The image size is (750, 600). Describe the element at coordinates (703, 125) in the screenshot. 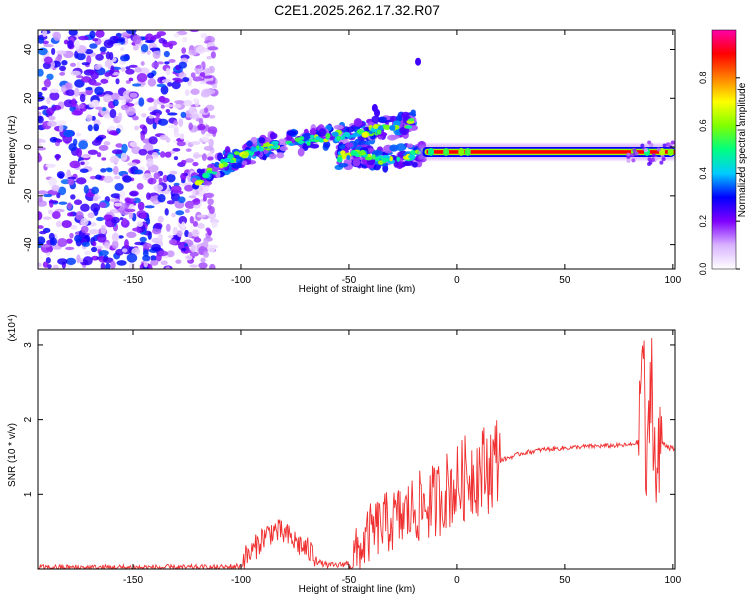

I see `colorbar-tick-label: 0.6` at that location.